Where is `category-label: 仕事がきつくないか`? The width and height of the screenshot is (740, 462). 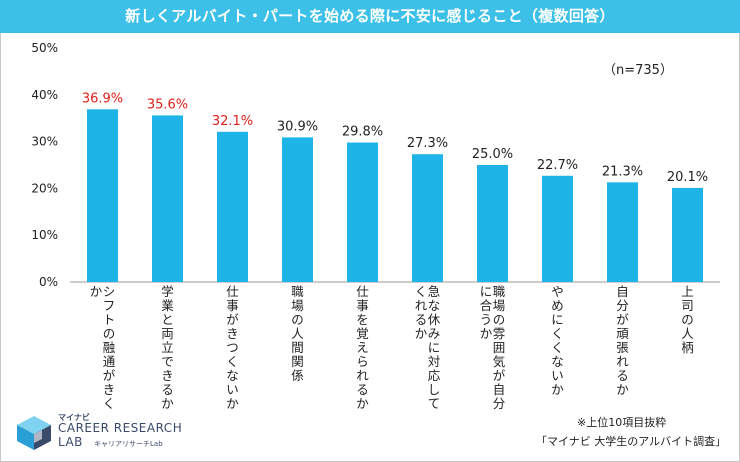
category-label: 仕事がきつくないか is located at coordinates (232, 347).